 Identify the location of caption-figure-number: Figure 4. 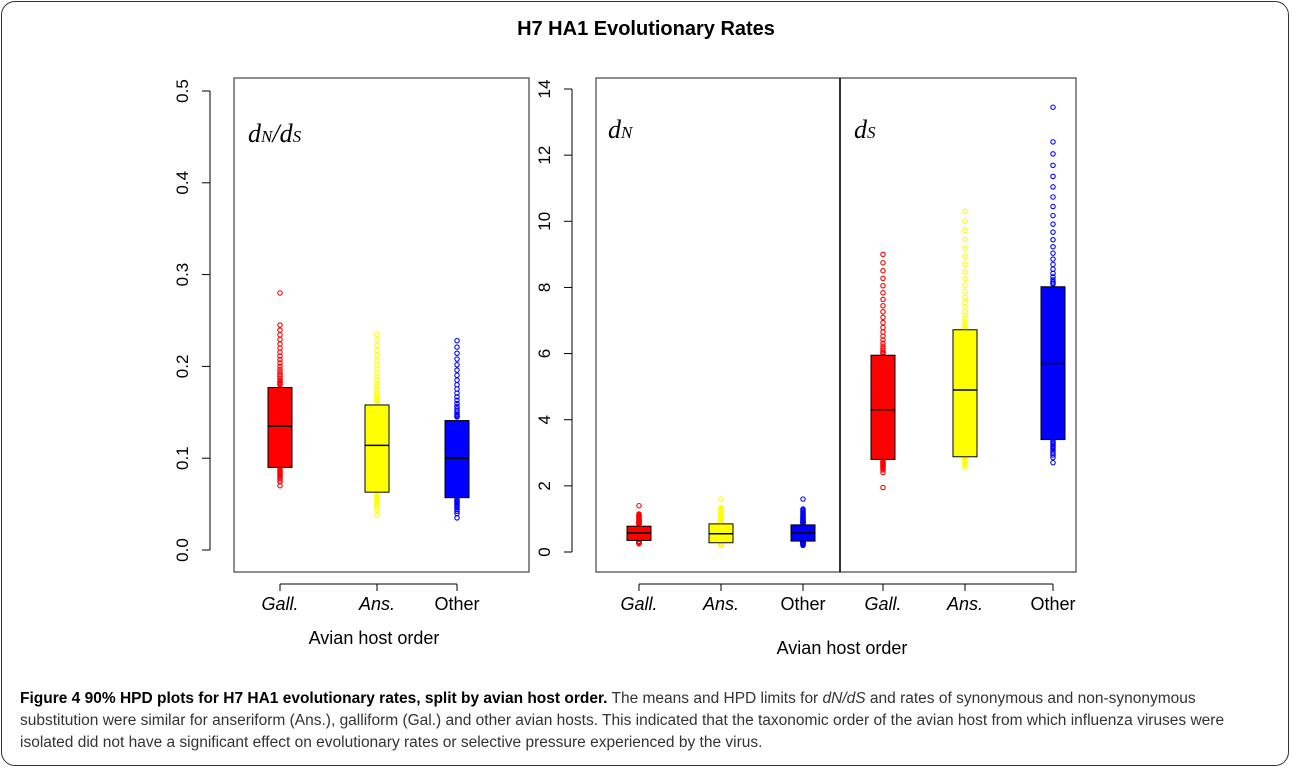
(50, 698).